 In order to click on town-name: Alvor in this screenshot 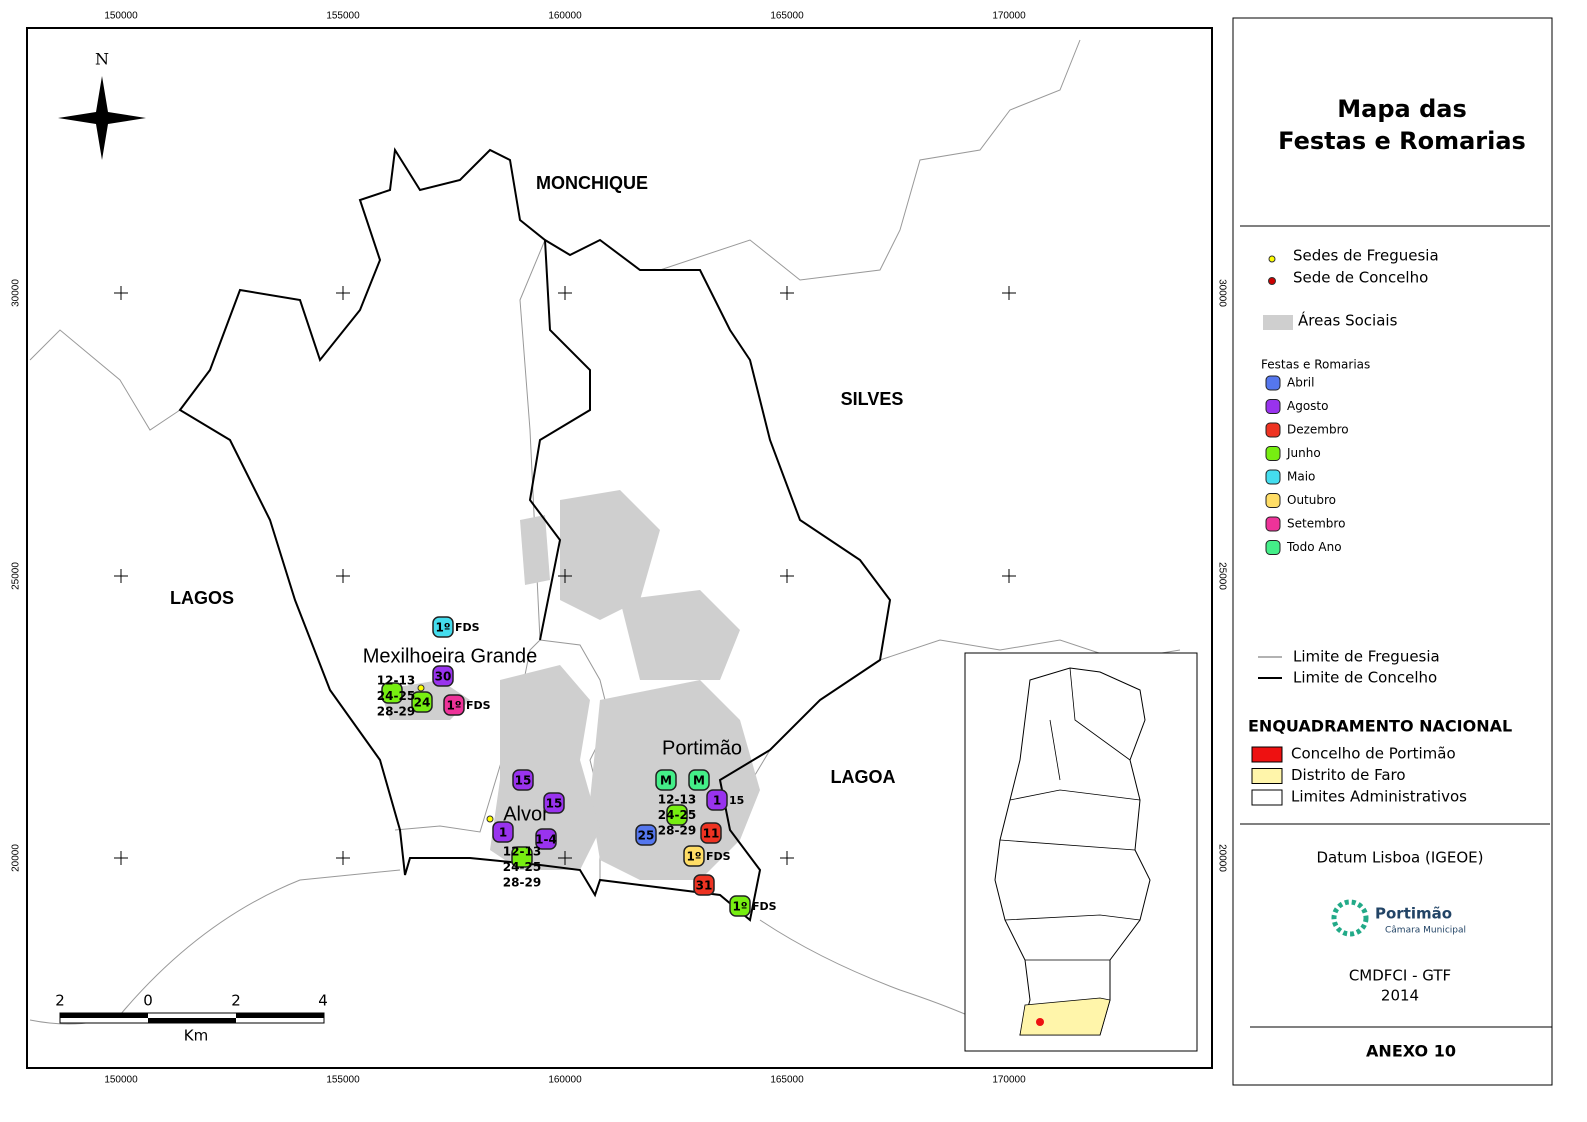, I will do `click(526, 814)`.